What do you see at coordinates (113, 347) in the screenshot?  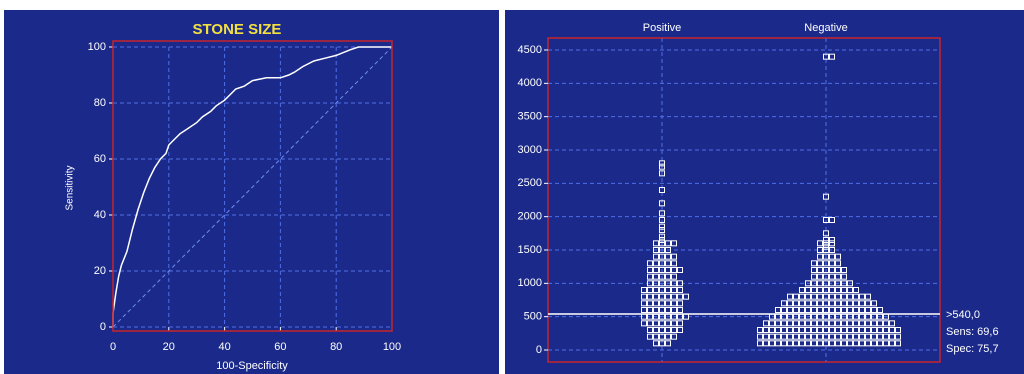 I see `x-tick-label: 0` at bounding box center [113, 347].